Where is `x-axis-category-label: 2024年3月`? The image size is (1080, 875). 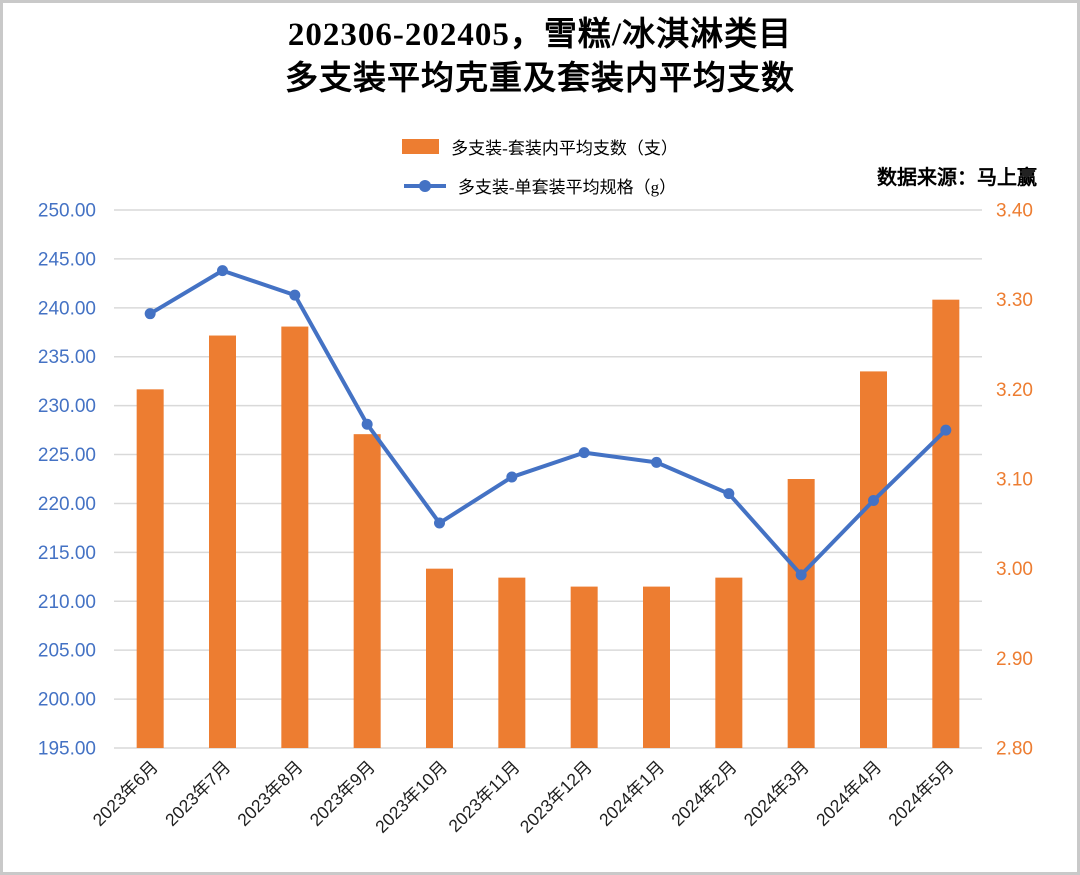
x-axis-category-label: 2024年3月 is located at coordinates (776, 793).